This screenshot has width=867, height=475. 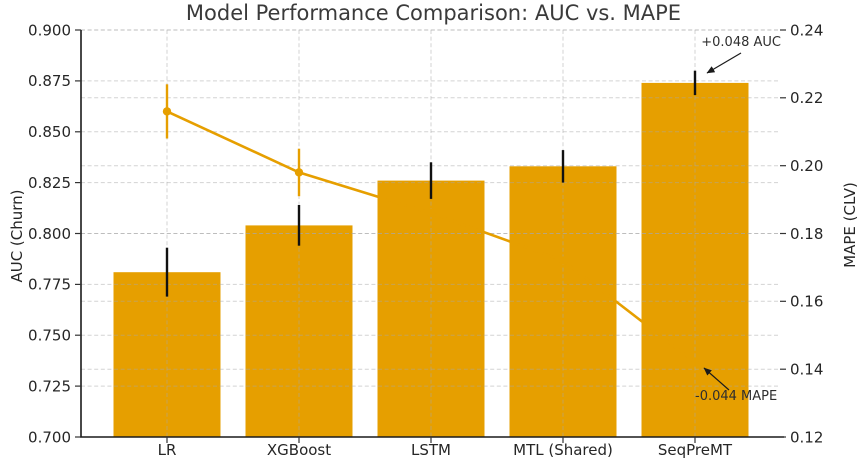 What do you see at coordinates (49, 183) in the screenshot?
I see `left-tick-label: 0.825` at bounding box center [49, 183].